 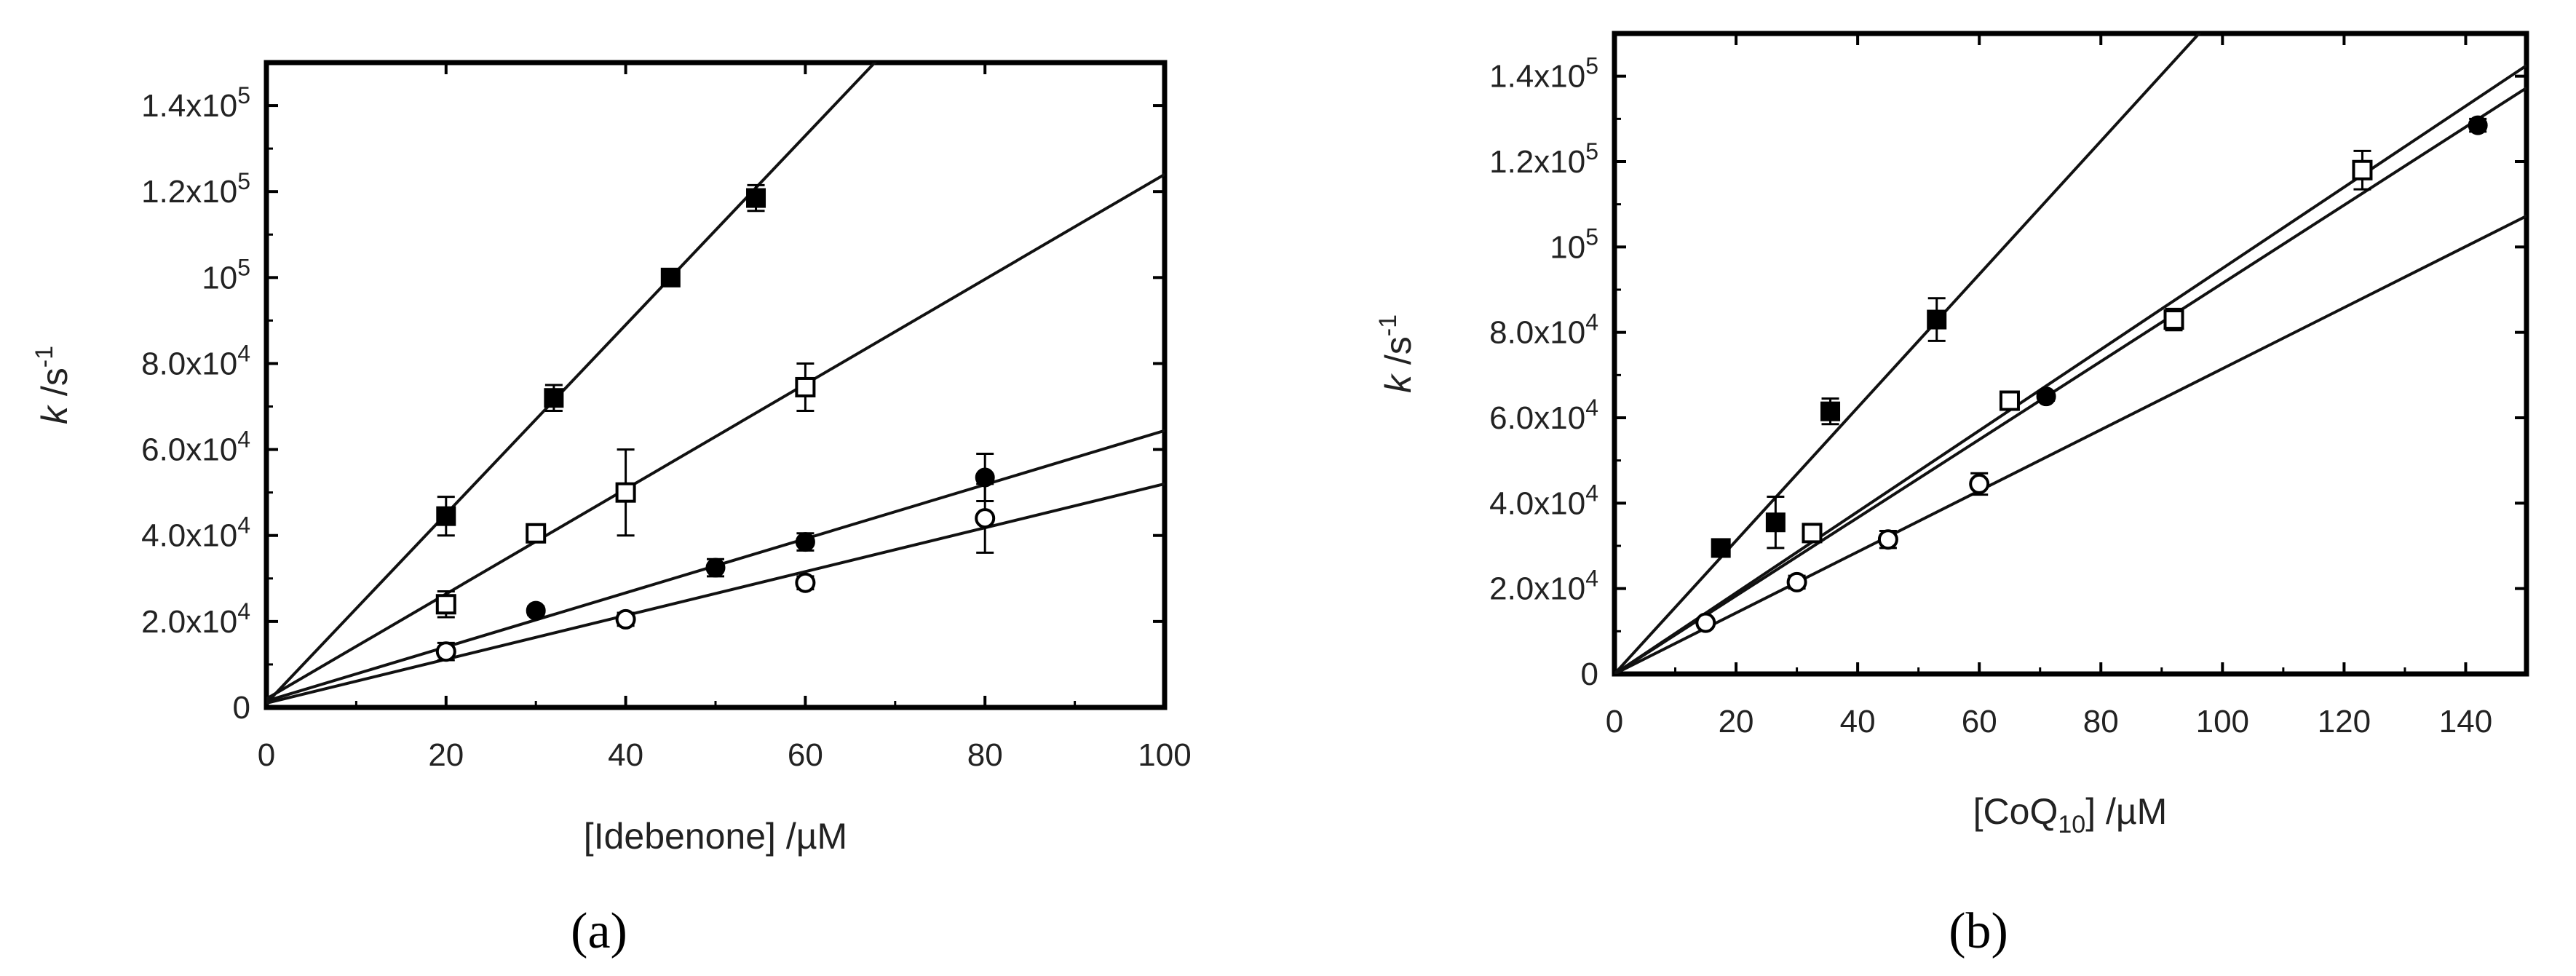 What do you see at coordinates (2344, 721) in the screenshot?
I see `x-tick-label: 120` at bounding box center [2344, 721].